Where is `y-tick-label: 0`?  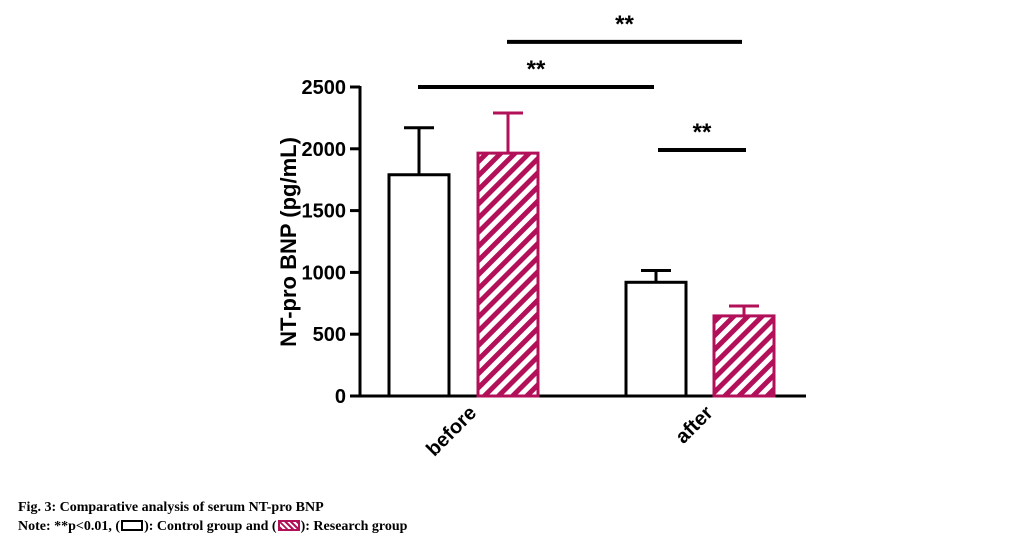
y-tick-label: 0 is located at coordinates (340, 397).